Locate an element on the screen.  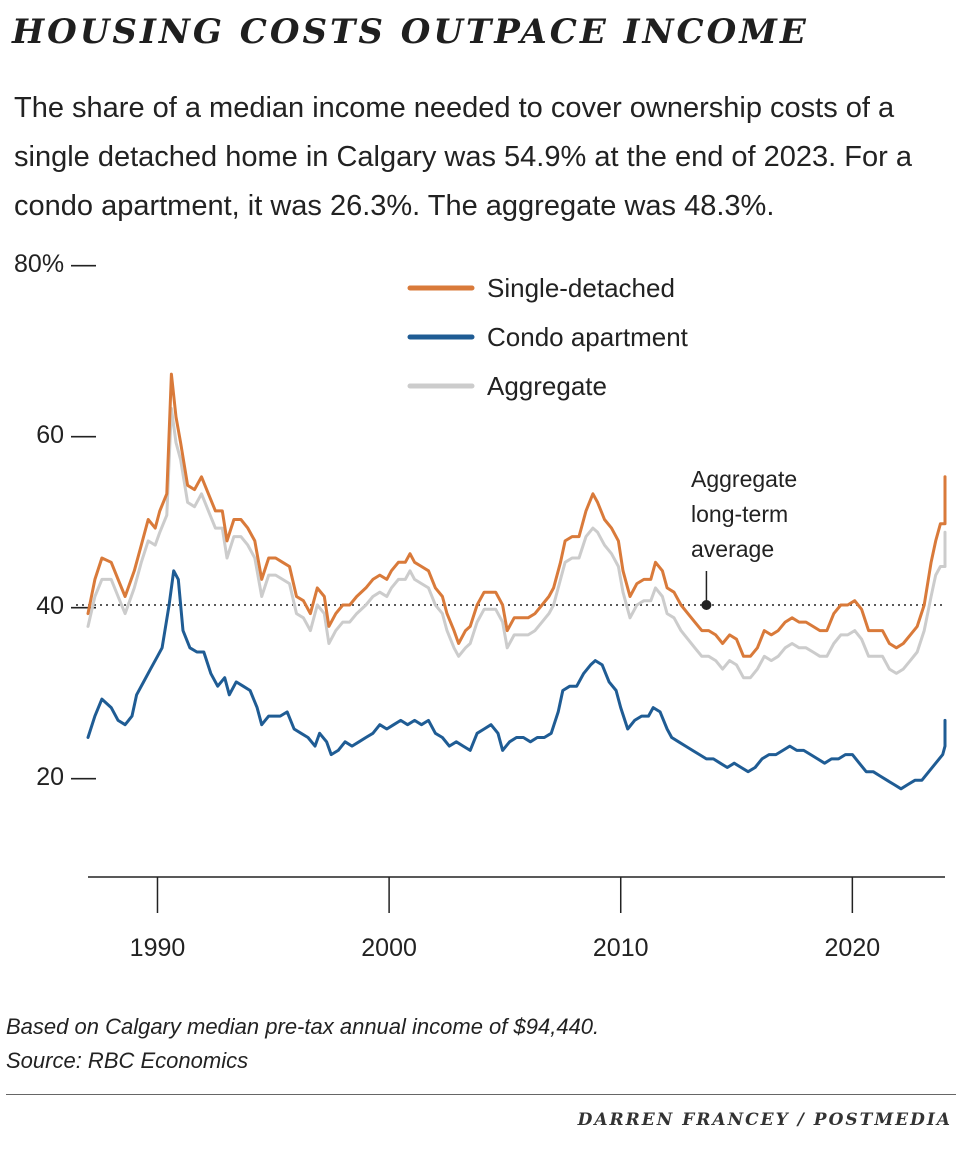
average-annotation: Aggregate long-term average is located at coordinates (744, 538).